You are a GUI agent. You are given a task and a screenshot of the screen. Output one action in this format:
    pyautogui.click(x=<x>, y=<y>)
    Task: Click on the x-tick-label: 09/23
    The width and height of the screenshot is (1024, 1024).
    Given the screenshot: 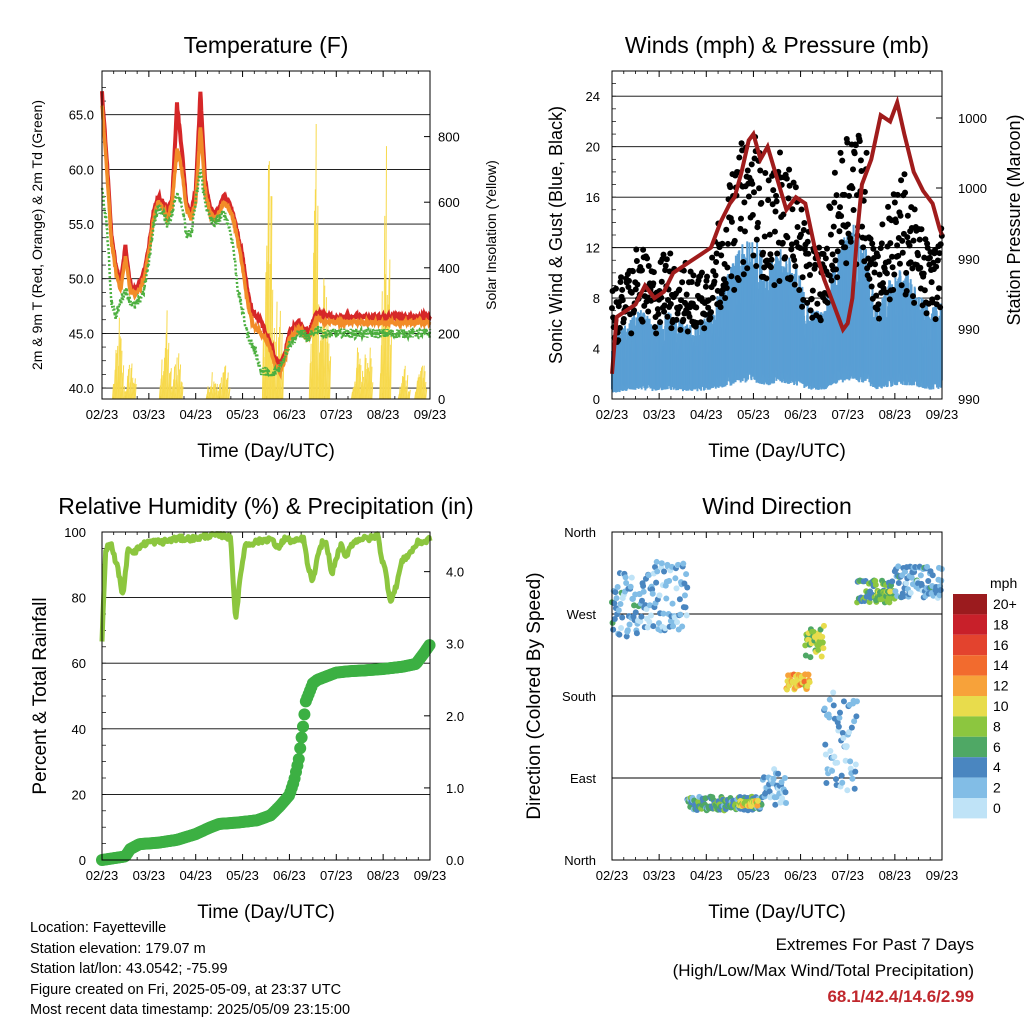 What is the action you would take?
    pyautogui.click(x=430, y=875)
    